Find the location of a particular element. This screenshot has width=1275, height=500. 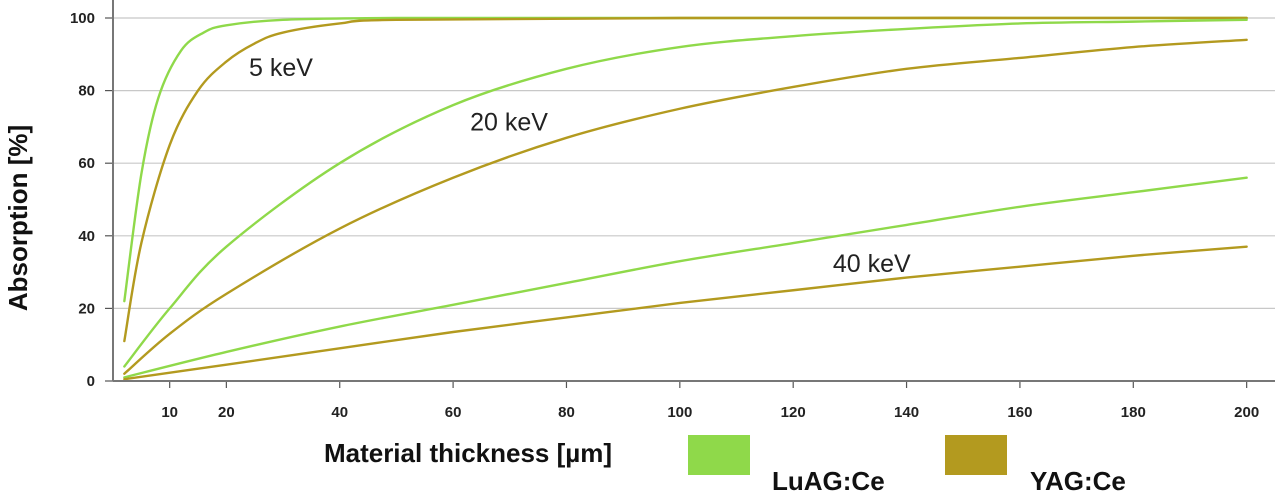

x-tick-label: 180 is located at coordinates (1133, 412).